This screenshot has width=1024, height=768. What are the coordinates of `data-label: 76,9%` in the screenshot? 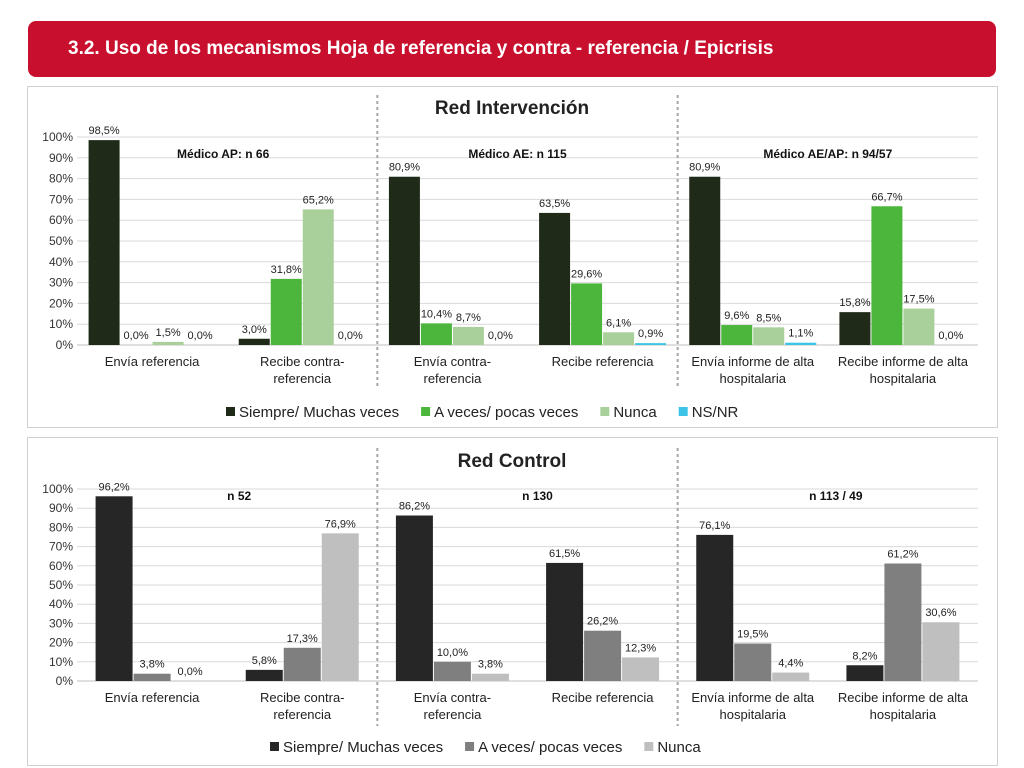 It's located at (340, 524).